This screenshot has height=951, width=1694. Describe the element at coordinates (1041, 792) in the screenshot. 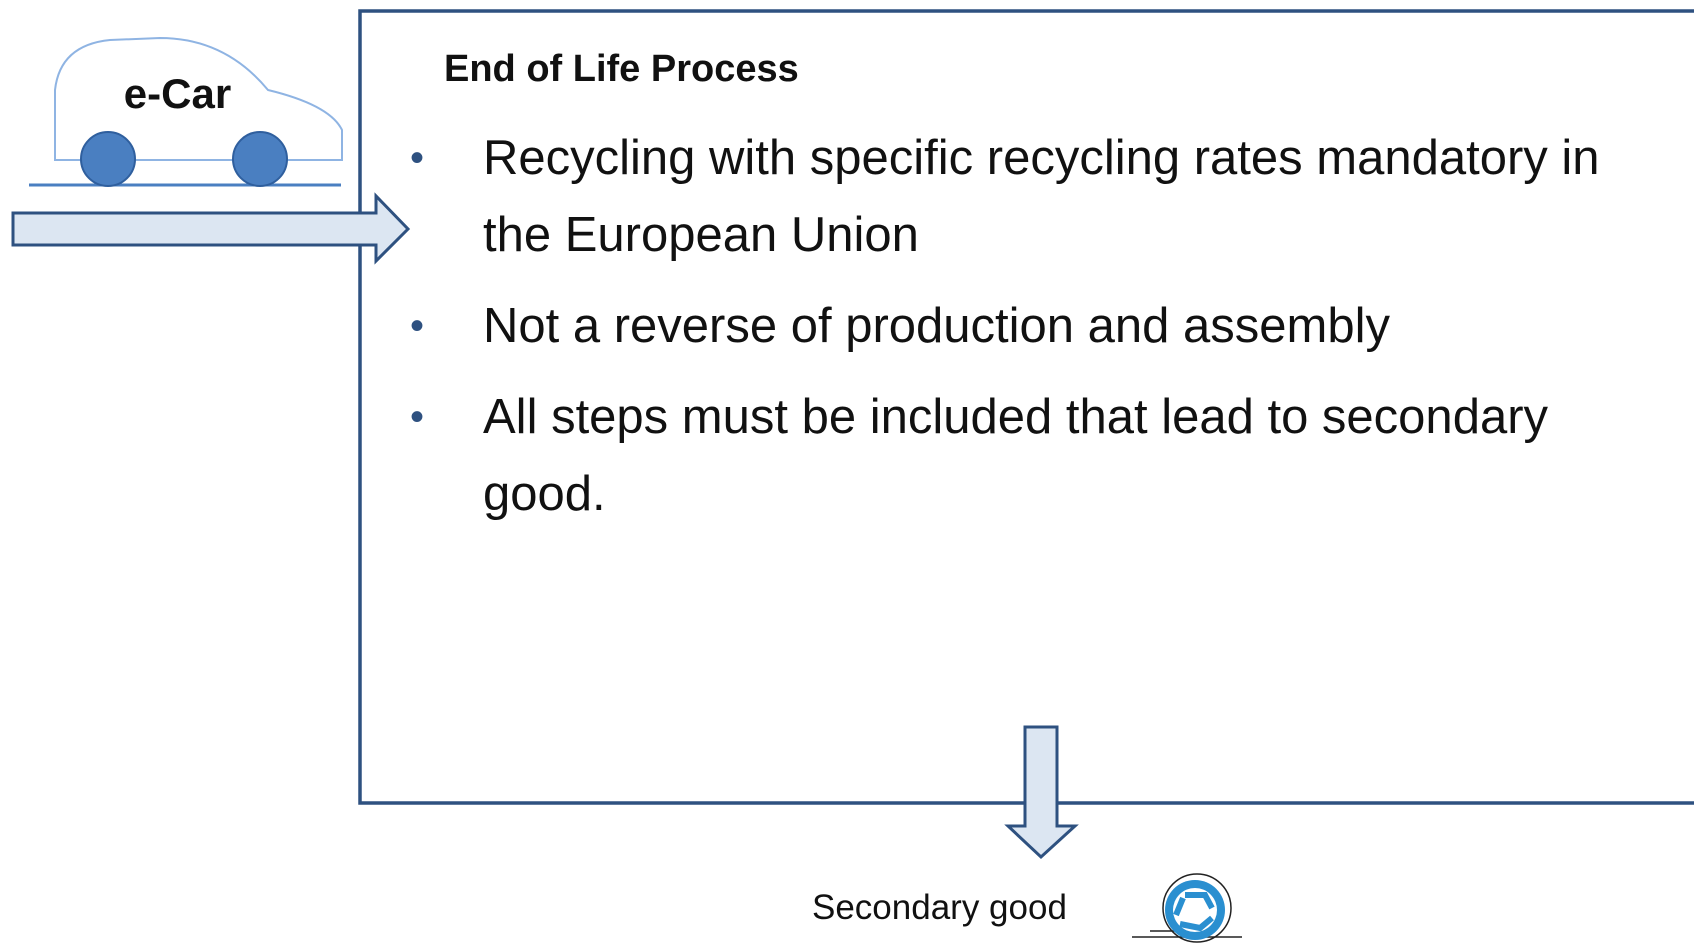

I see `output-arrow` at that location.